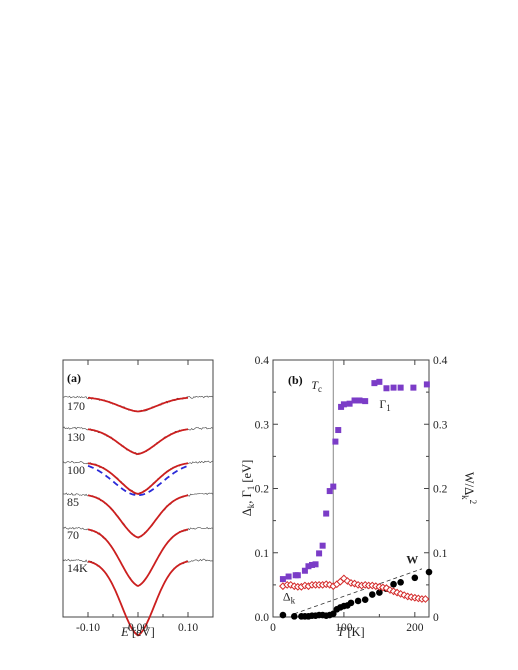 This screenshot has height=670, width=518. Describe the element at coordinates (354, 588) in the screenshot. I see `series-diamond-open` at that location.